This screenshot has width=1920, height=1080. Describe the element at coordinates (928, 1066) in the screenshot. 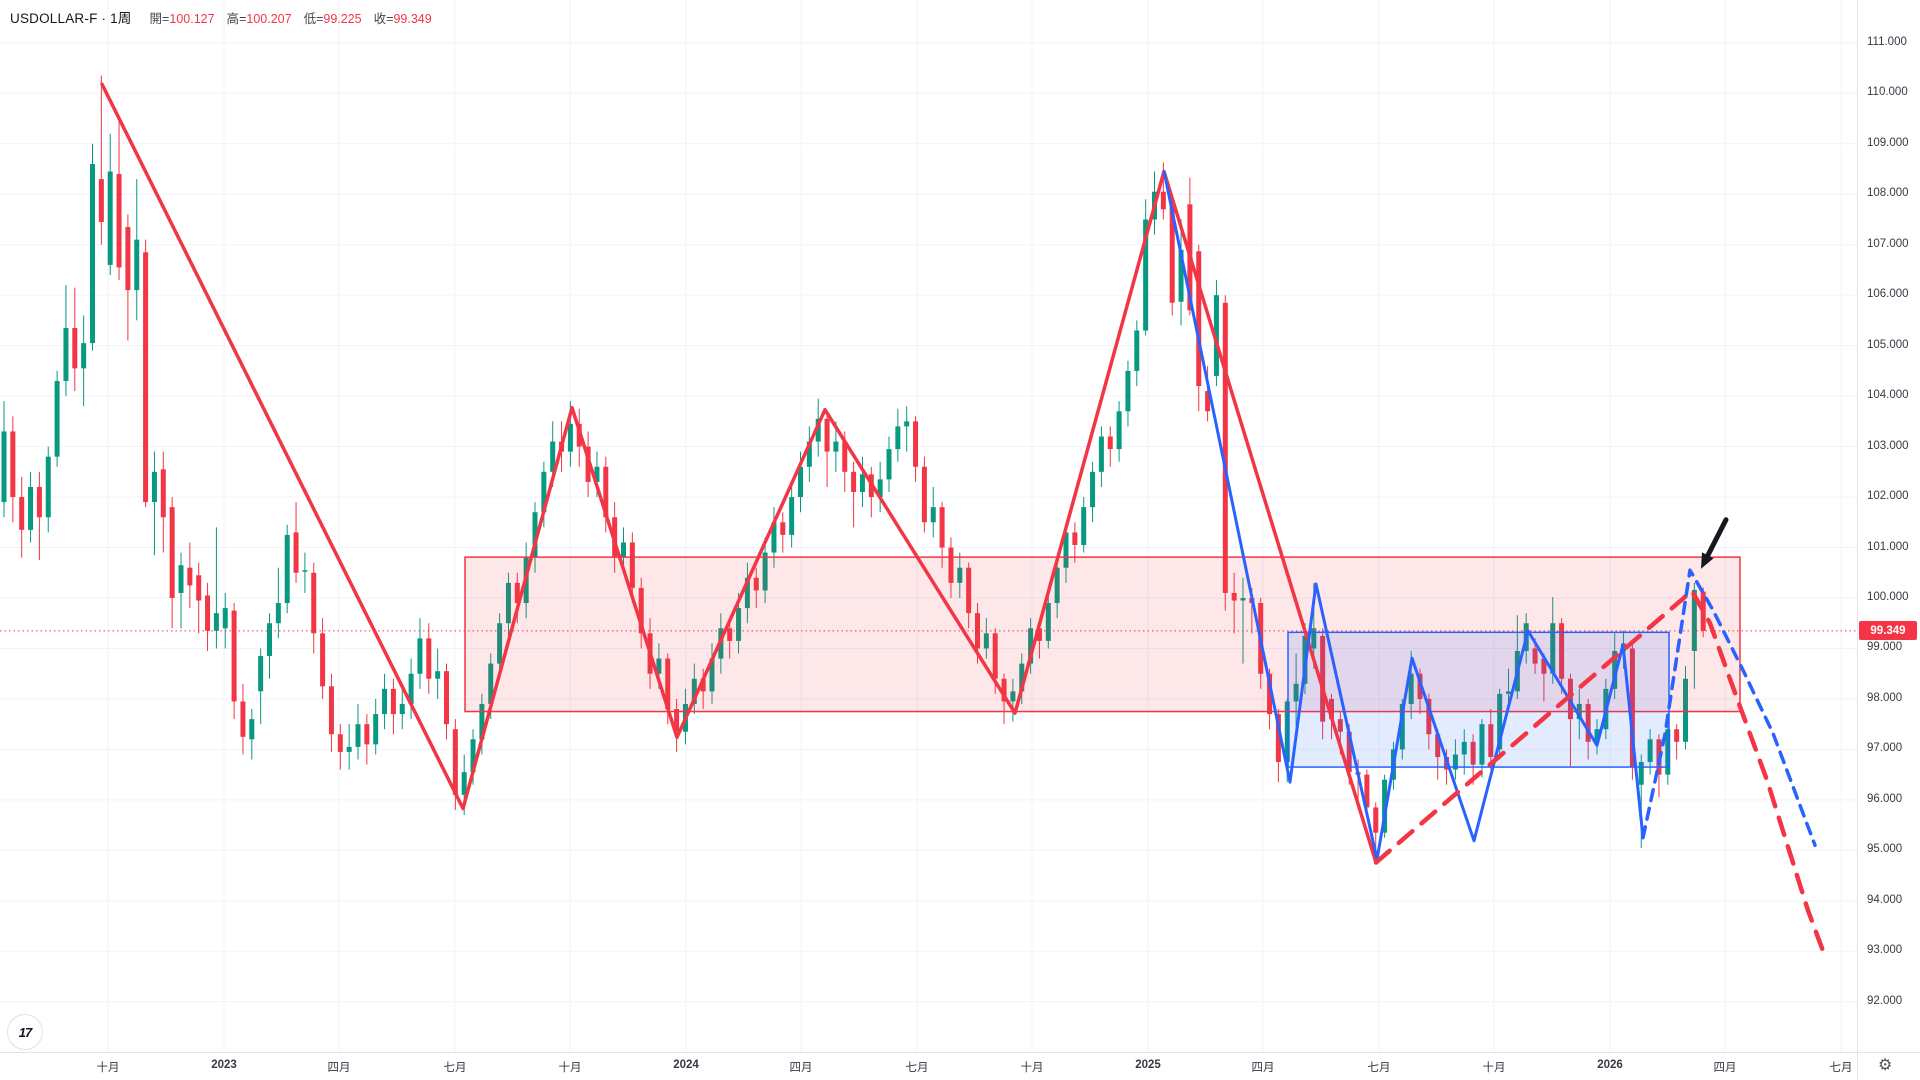

I see `time-axis: 十月 2023 四月 七月 十月 2024 四月 七月 十月 2025 四月 七月 十月 2026 四月 七月` at that location.